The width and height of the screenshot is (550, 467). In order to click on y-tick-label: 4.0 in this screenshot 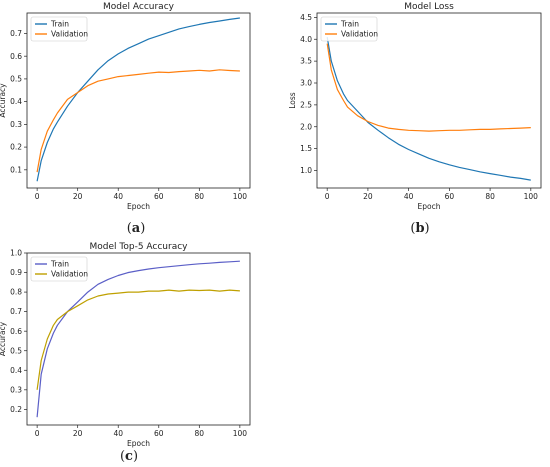, I will do `click(306, 39)`.